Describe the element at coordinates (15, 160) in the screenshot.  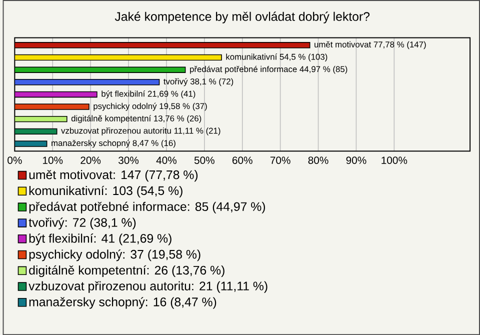
I see `x-tick-label: 0%` at that location.